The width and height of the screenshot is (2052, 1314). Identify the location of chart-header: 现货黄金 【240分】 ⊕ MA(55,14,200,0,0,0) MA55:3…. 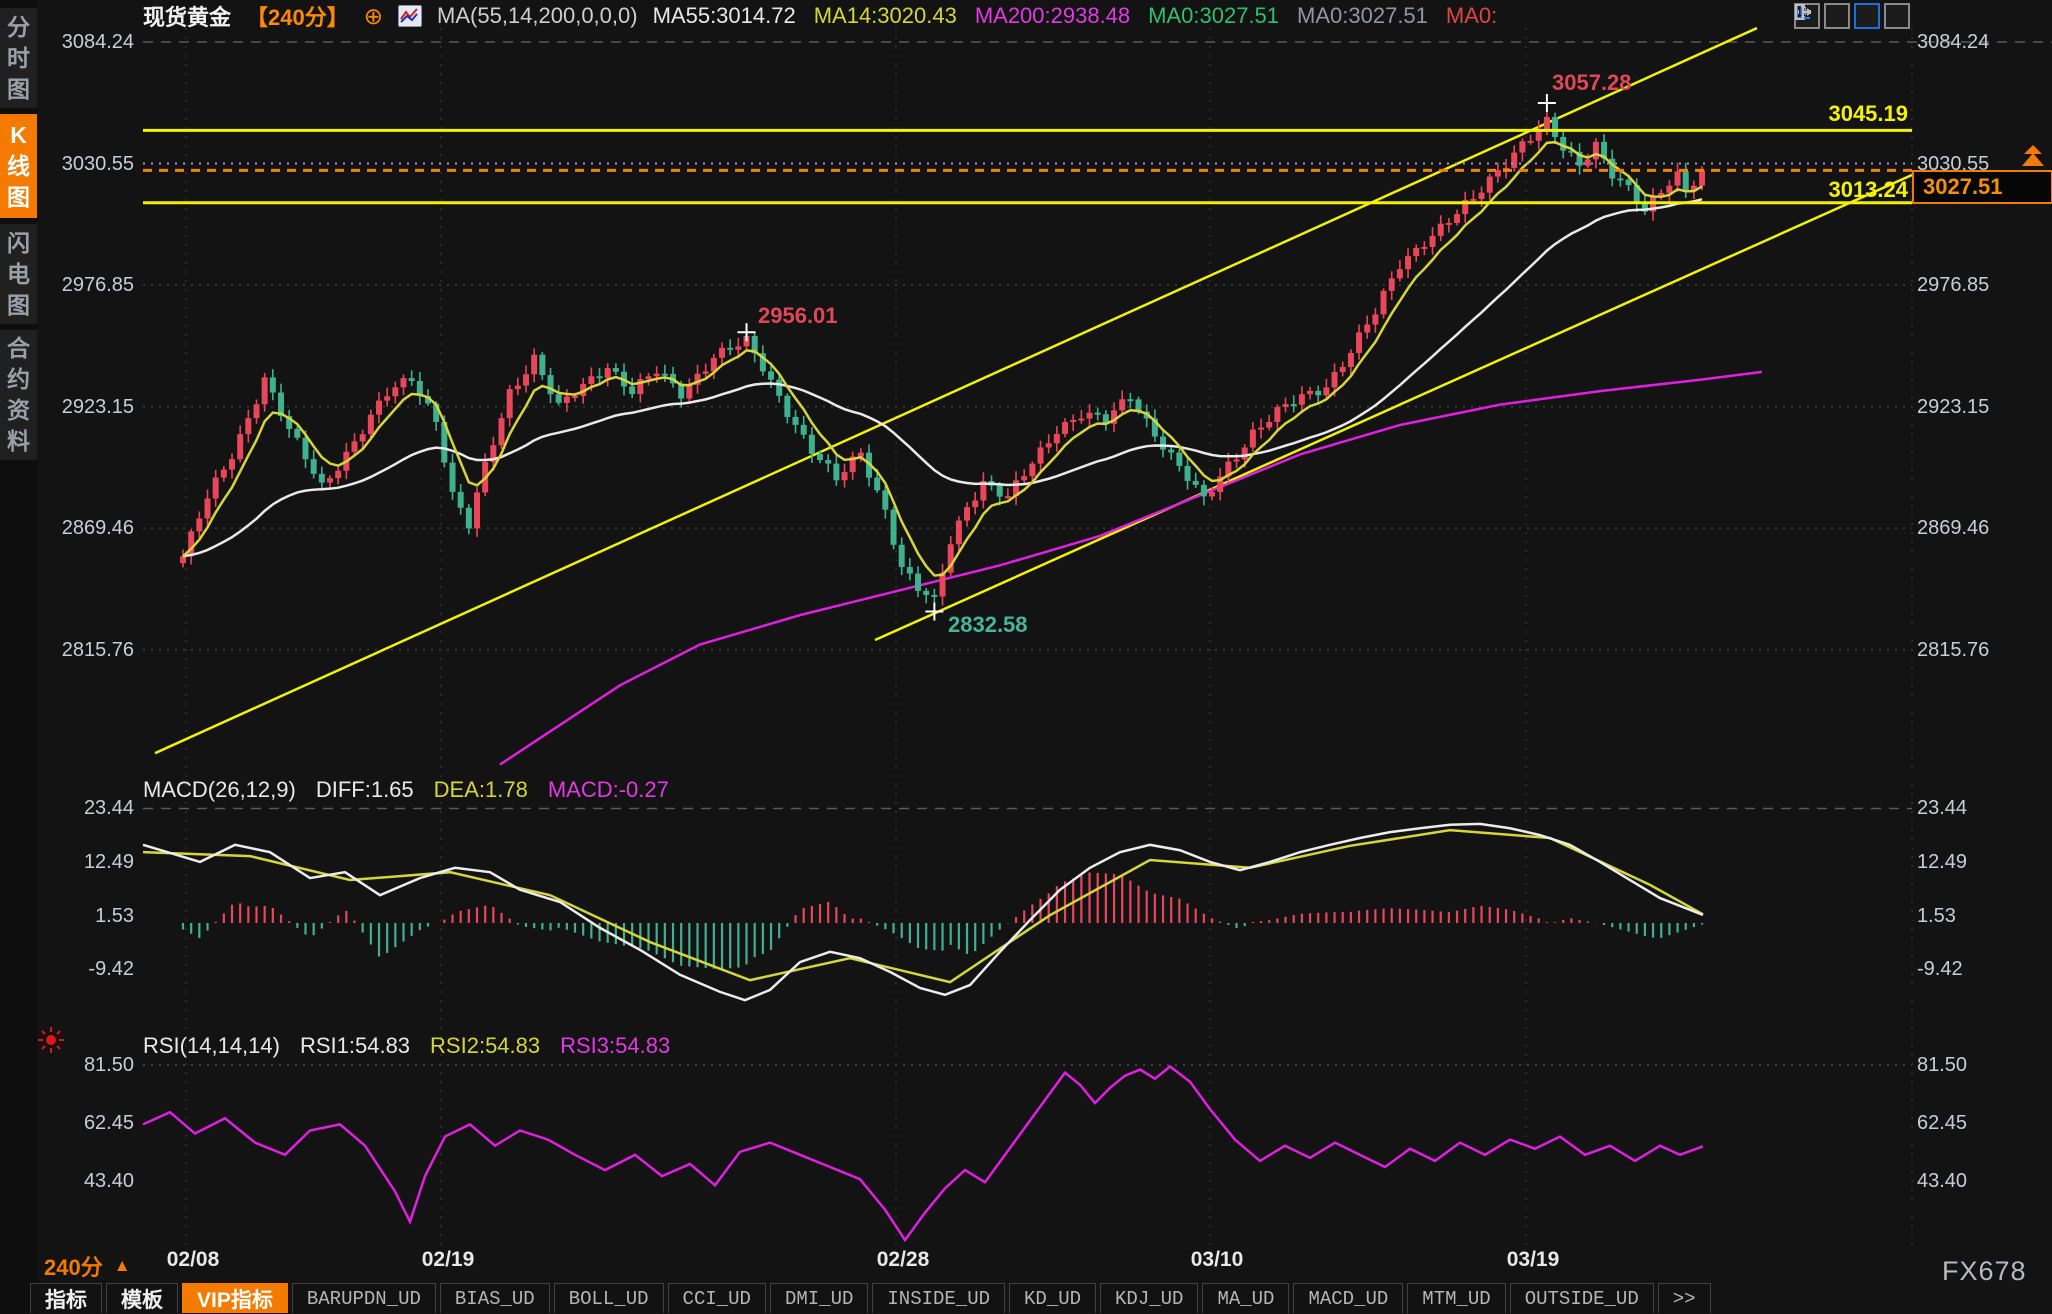
(820, 16).